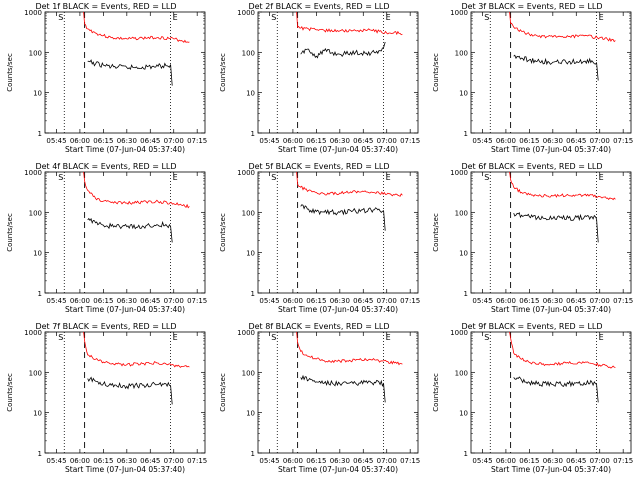  What do you see at coordinates (105, 326) in the screenshot?
I see `chart-title: Det 7f BLACK = Events, RED = LLD` at bounding box center [105, 326].